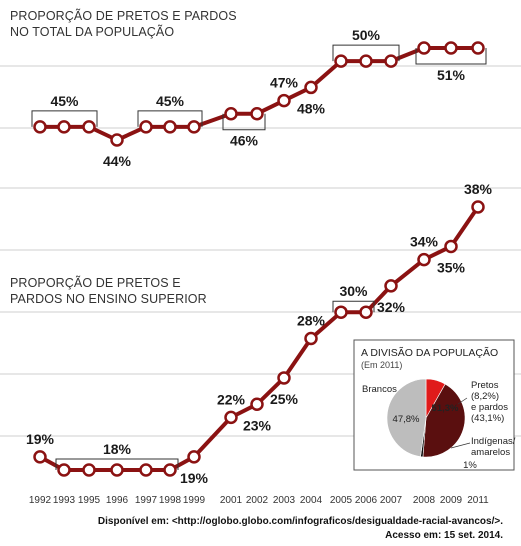  I want to click on x-tick-label: 1993, so click(64, 500).